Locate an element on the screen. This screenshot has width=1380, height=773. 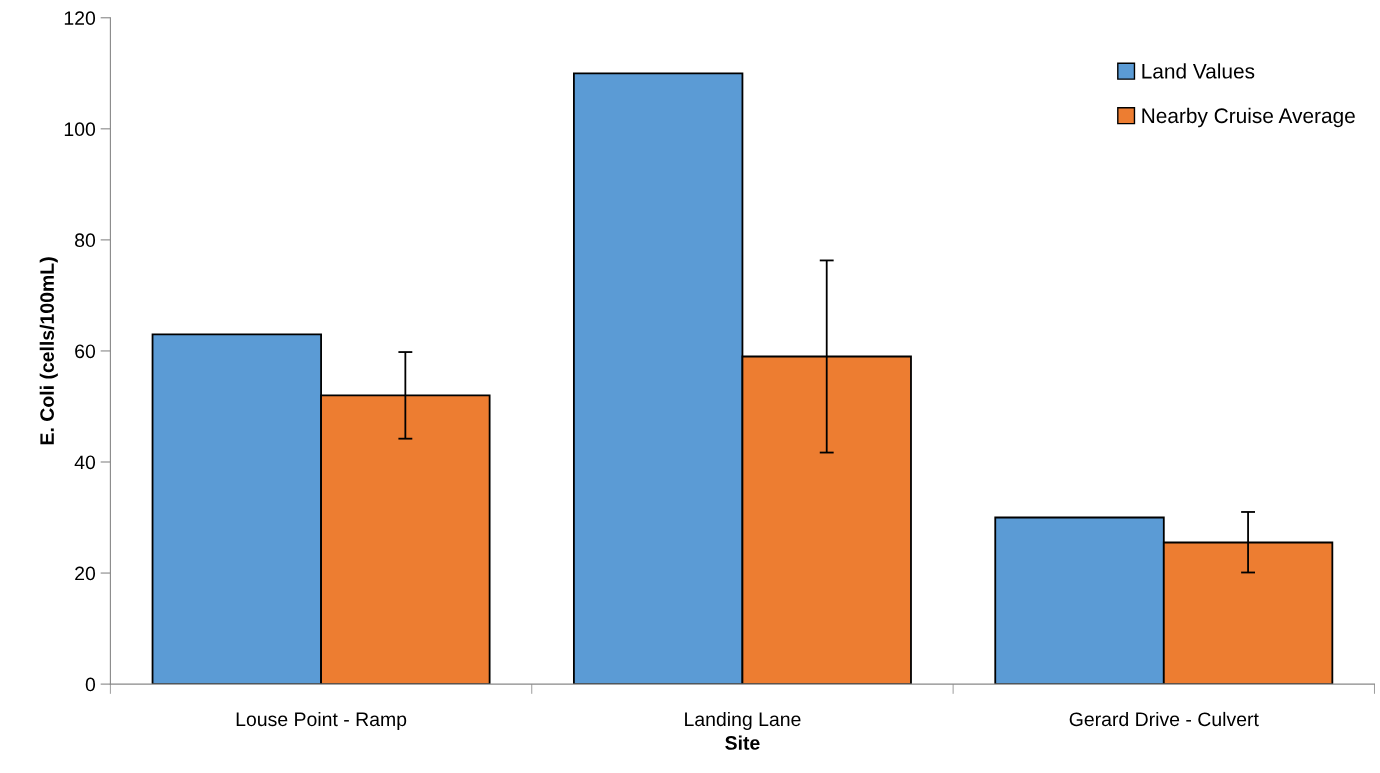
y-tick-label: 40 is located at coordinates (85, 462).